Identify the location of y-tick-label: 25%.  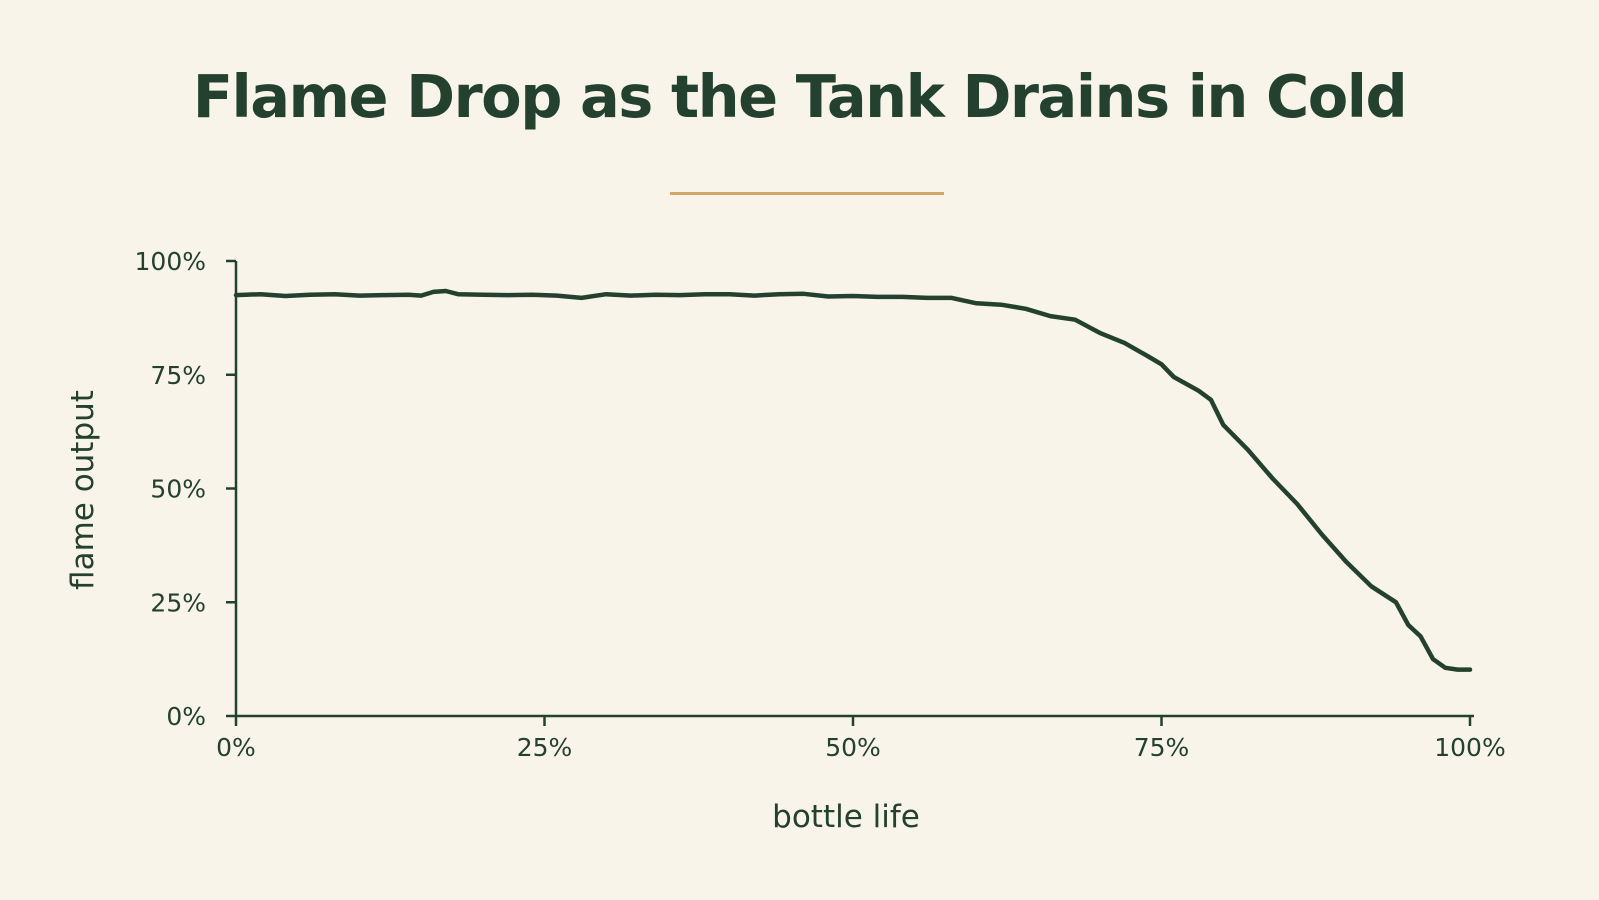
(178, 602).